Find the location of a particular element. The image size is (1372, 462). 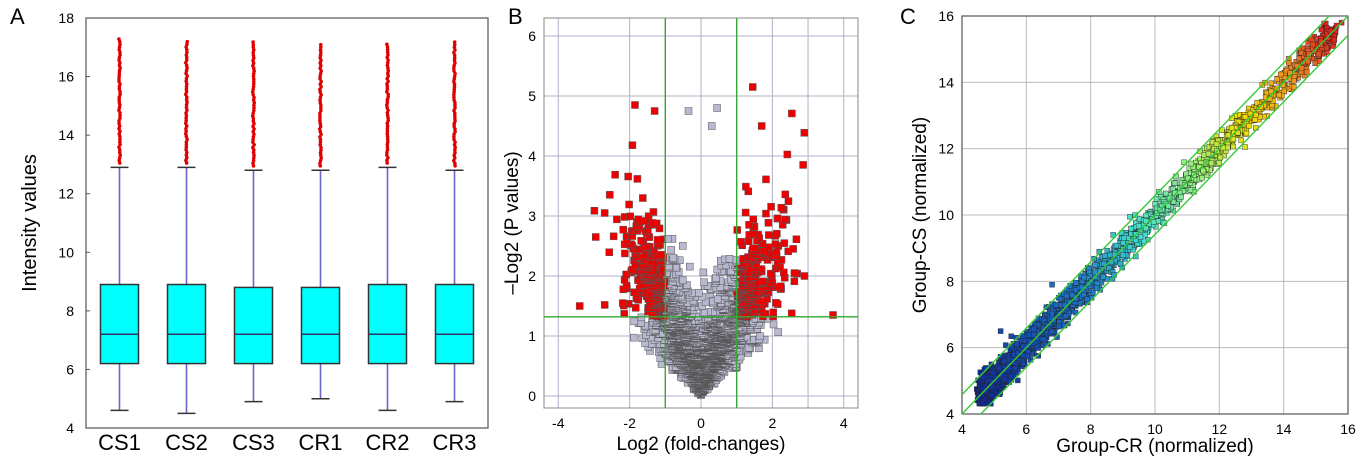

y-tick-label: 18 is located at coordinates (66, 18).